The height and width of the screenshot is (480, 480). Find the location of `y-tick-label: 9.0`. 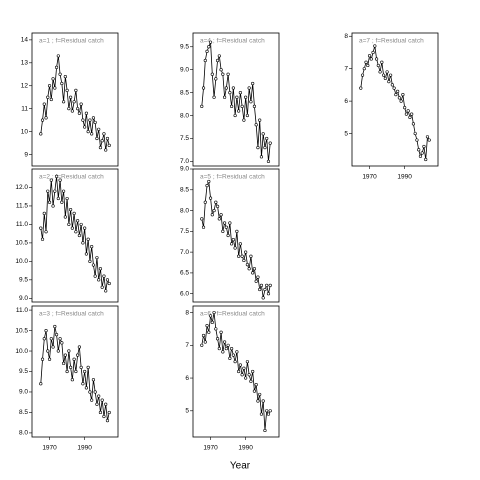

y-tick-label: 9.0 is located at coordinates (23, 392).